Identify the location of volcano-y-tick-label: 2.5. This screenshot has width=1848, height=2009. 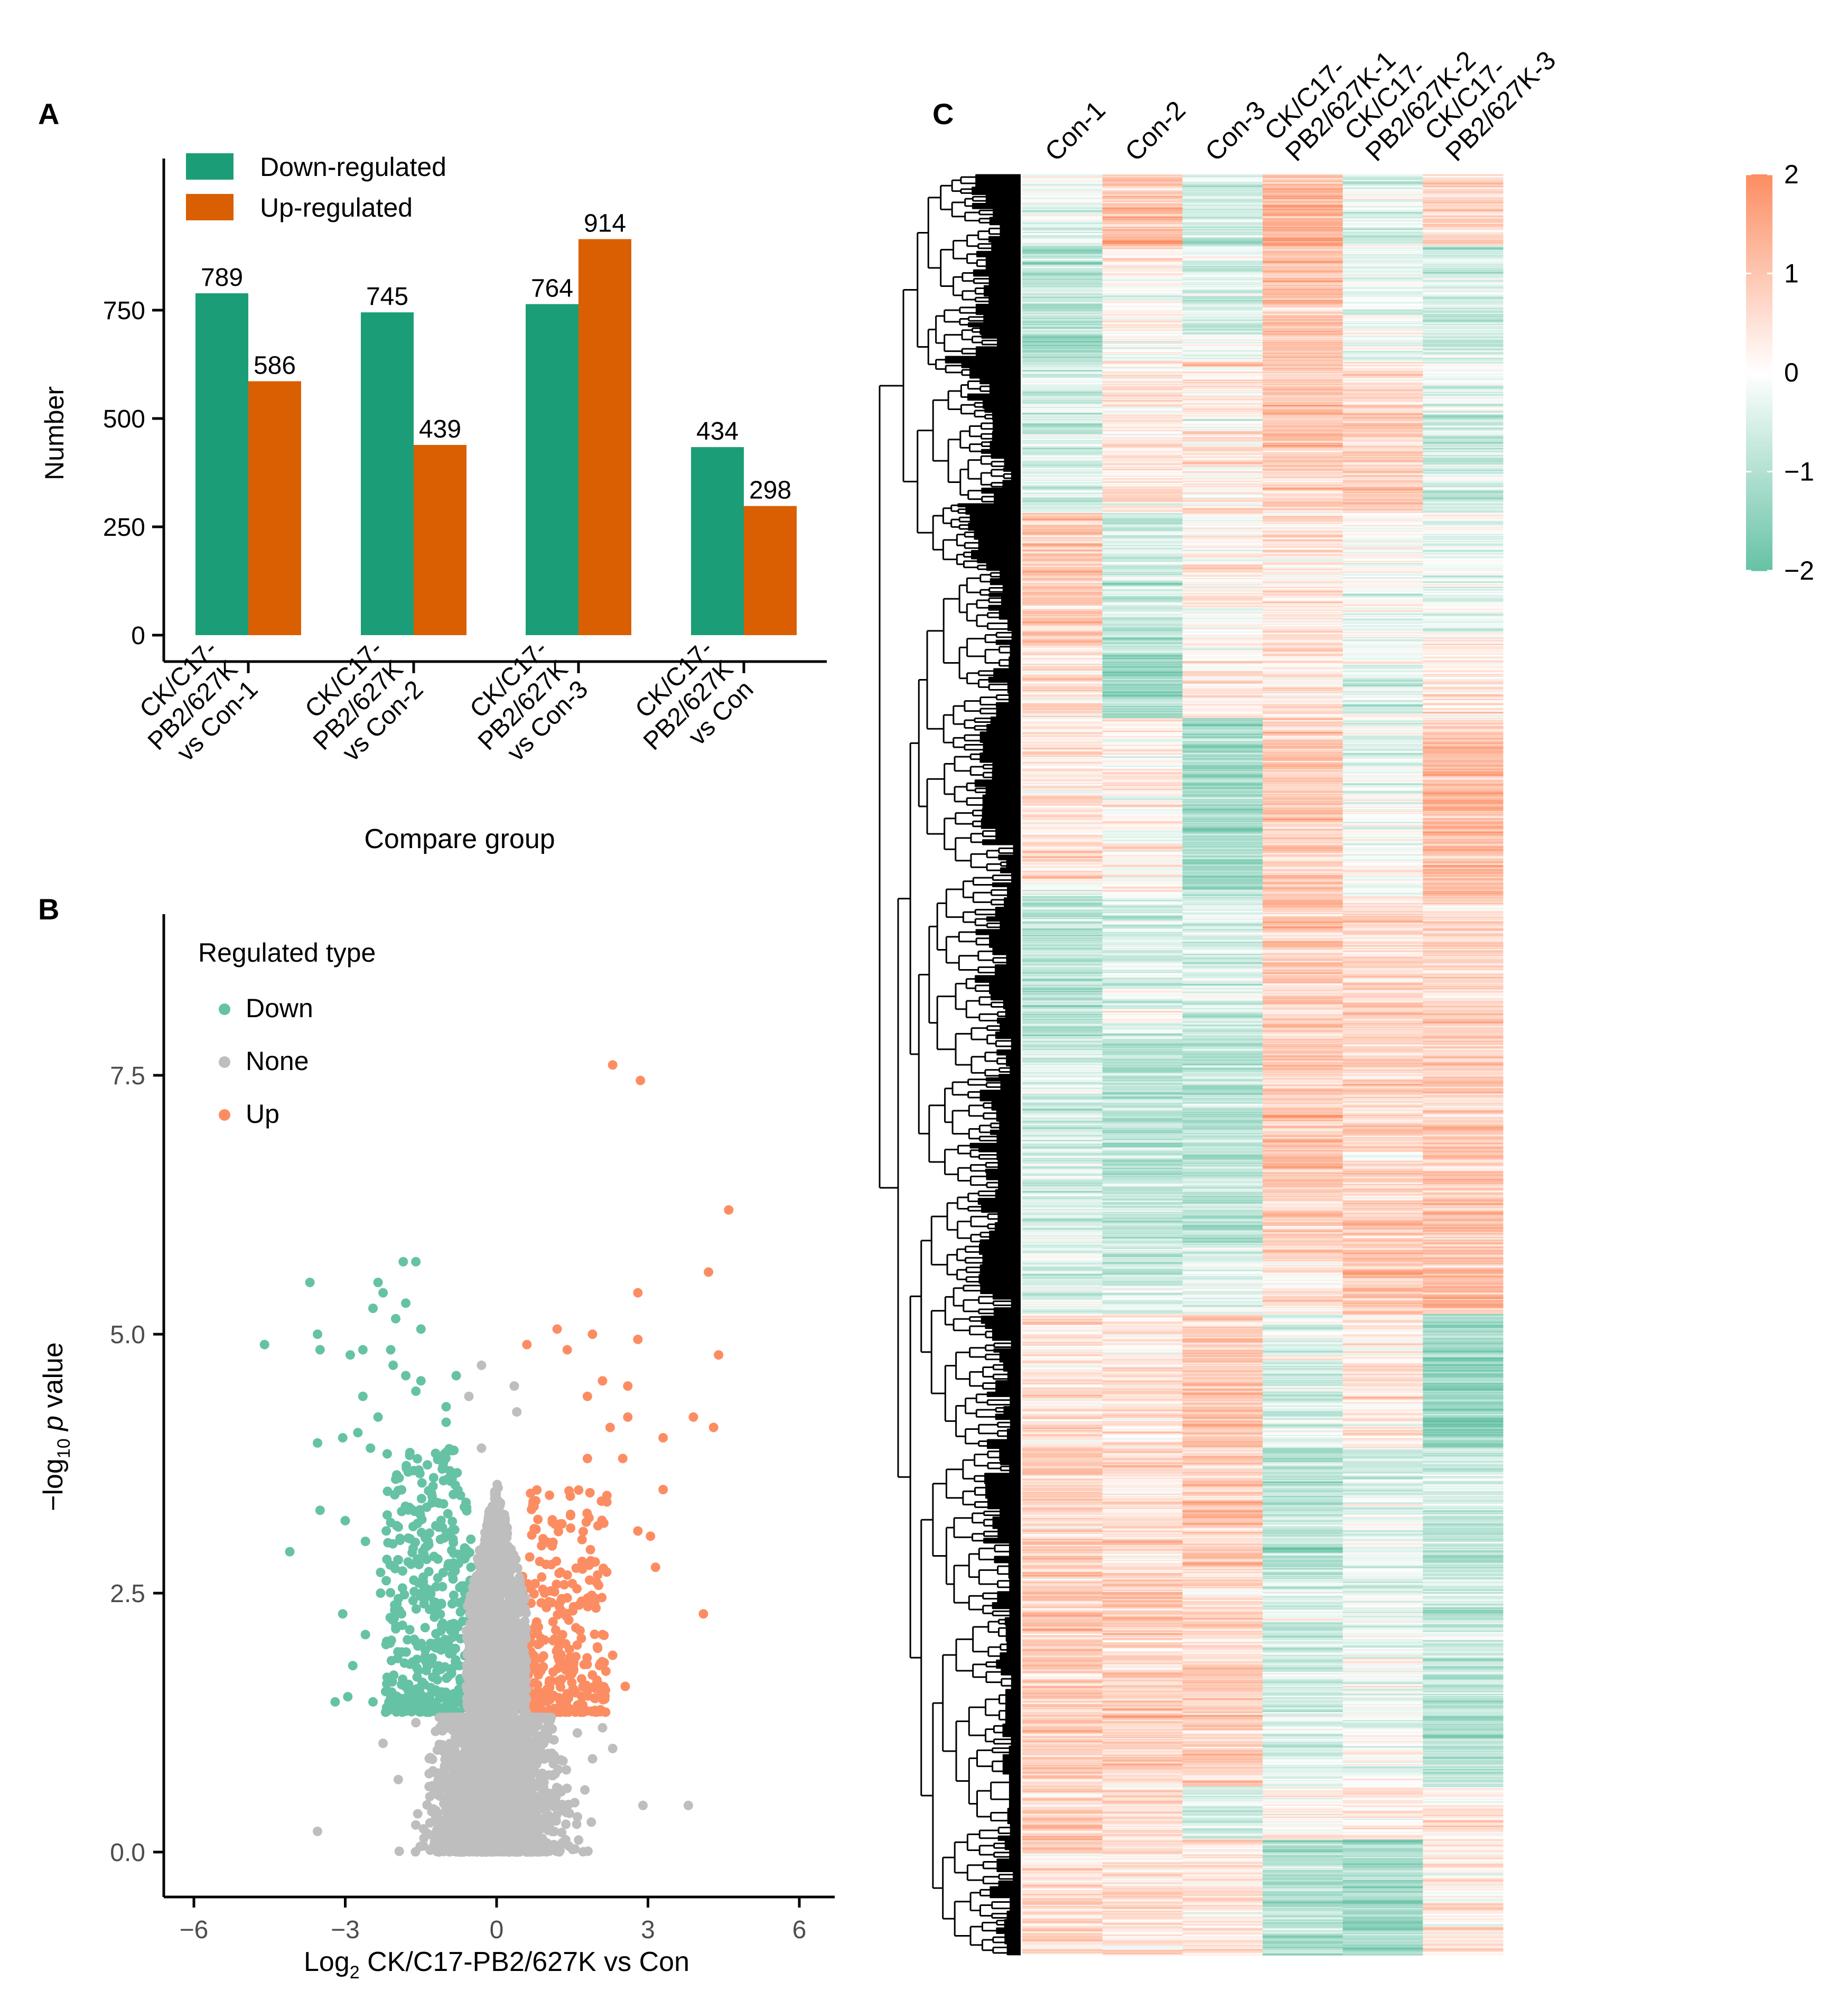
(127, 1594).